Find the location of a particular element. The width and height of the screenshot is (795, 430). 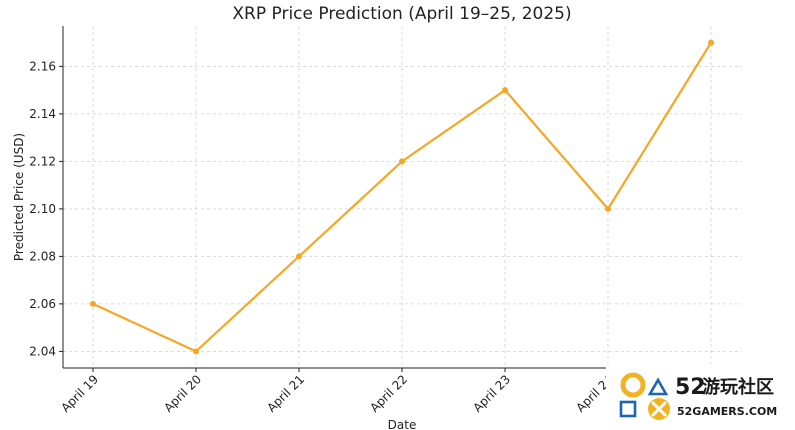

y-tick-label: 2.16 is located at coordinates (42, 66).